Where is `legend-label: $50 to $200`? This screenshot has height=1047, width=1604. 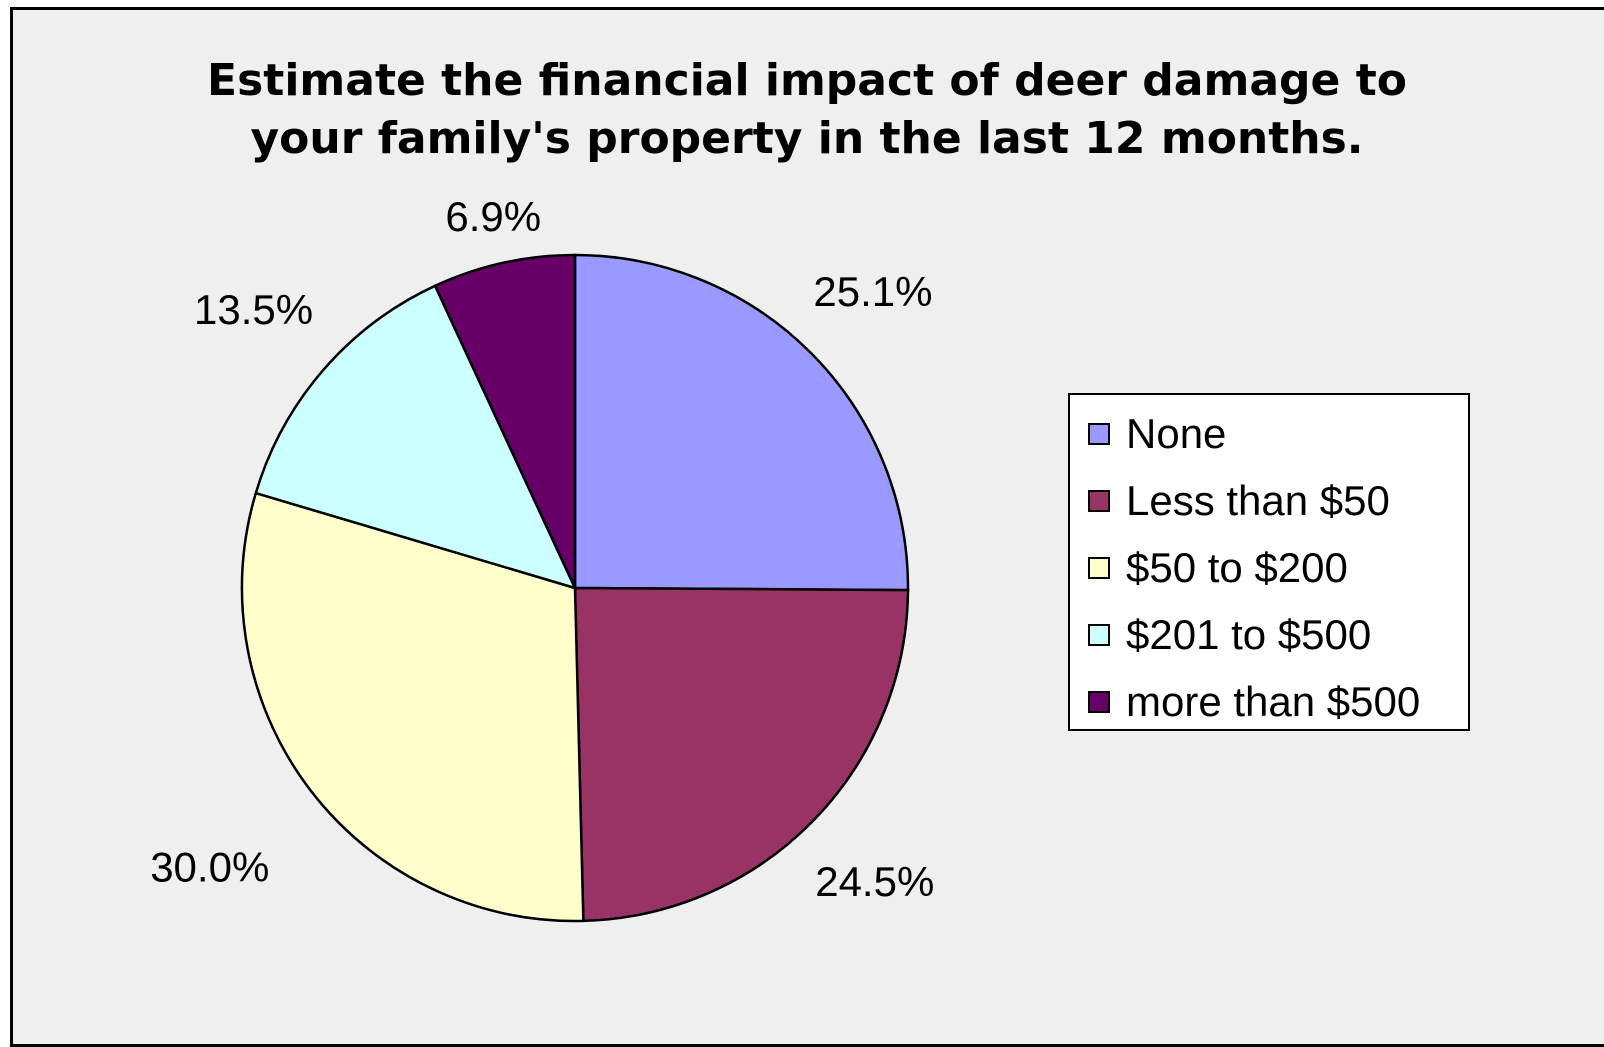 legend-label: $50 to $200 is located at coordinates (1237, 567).